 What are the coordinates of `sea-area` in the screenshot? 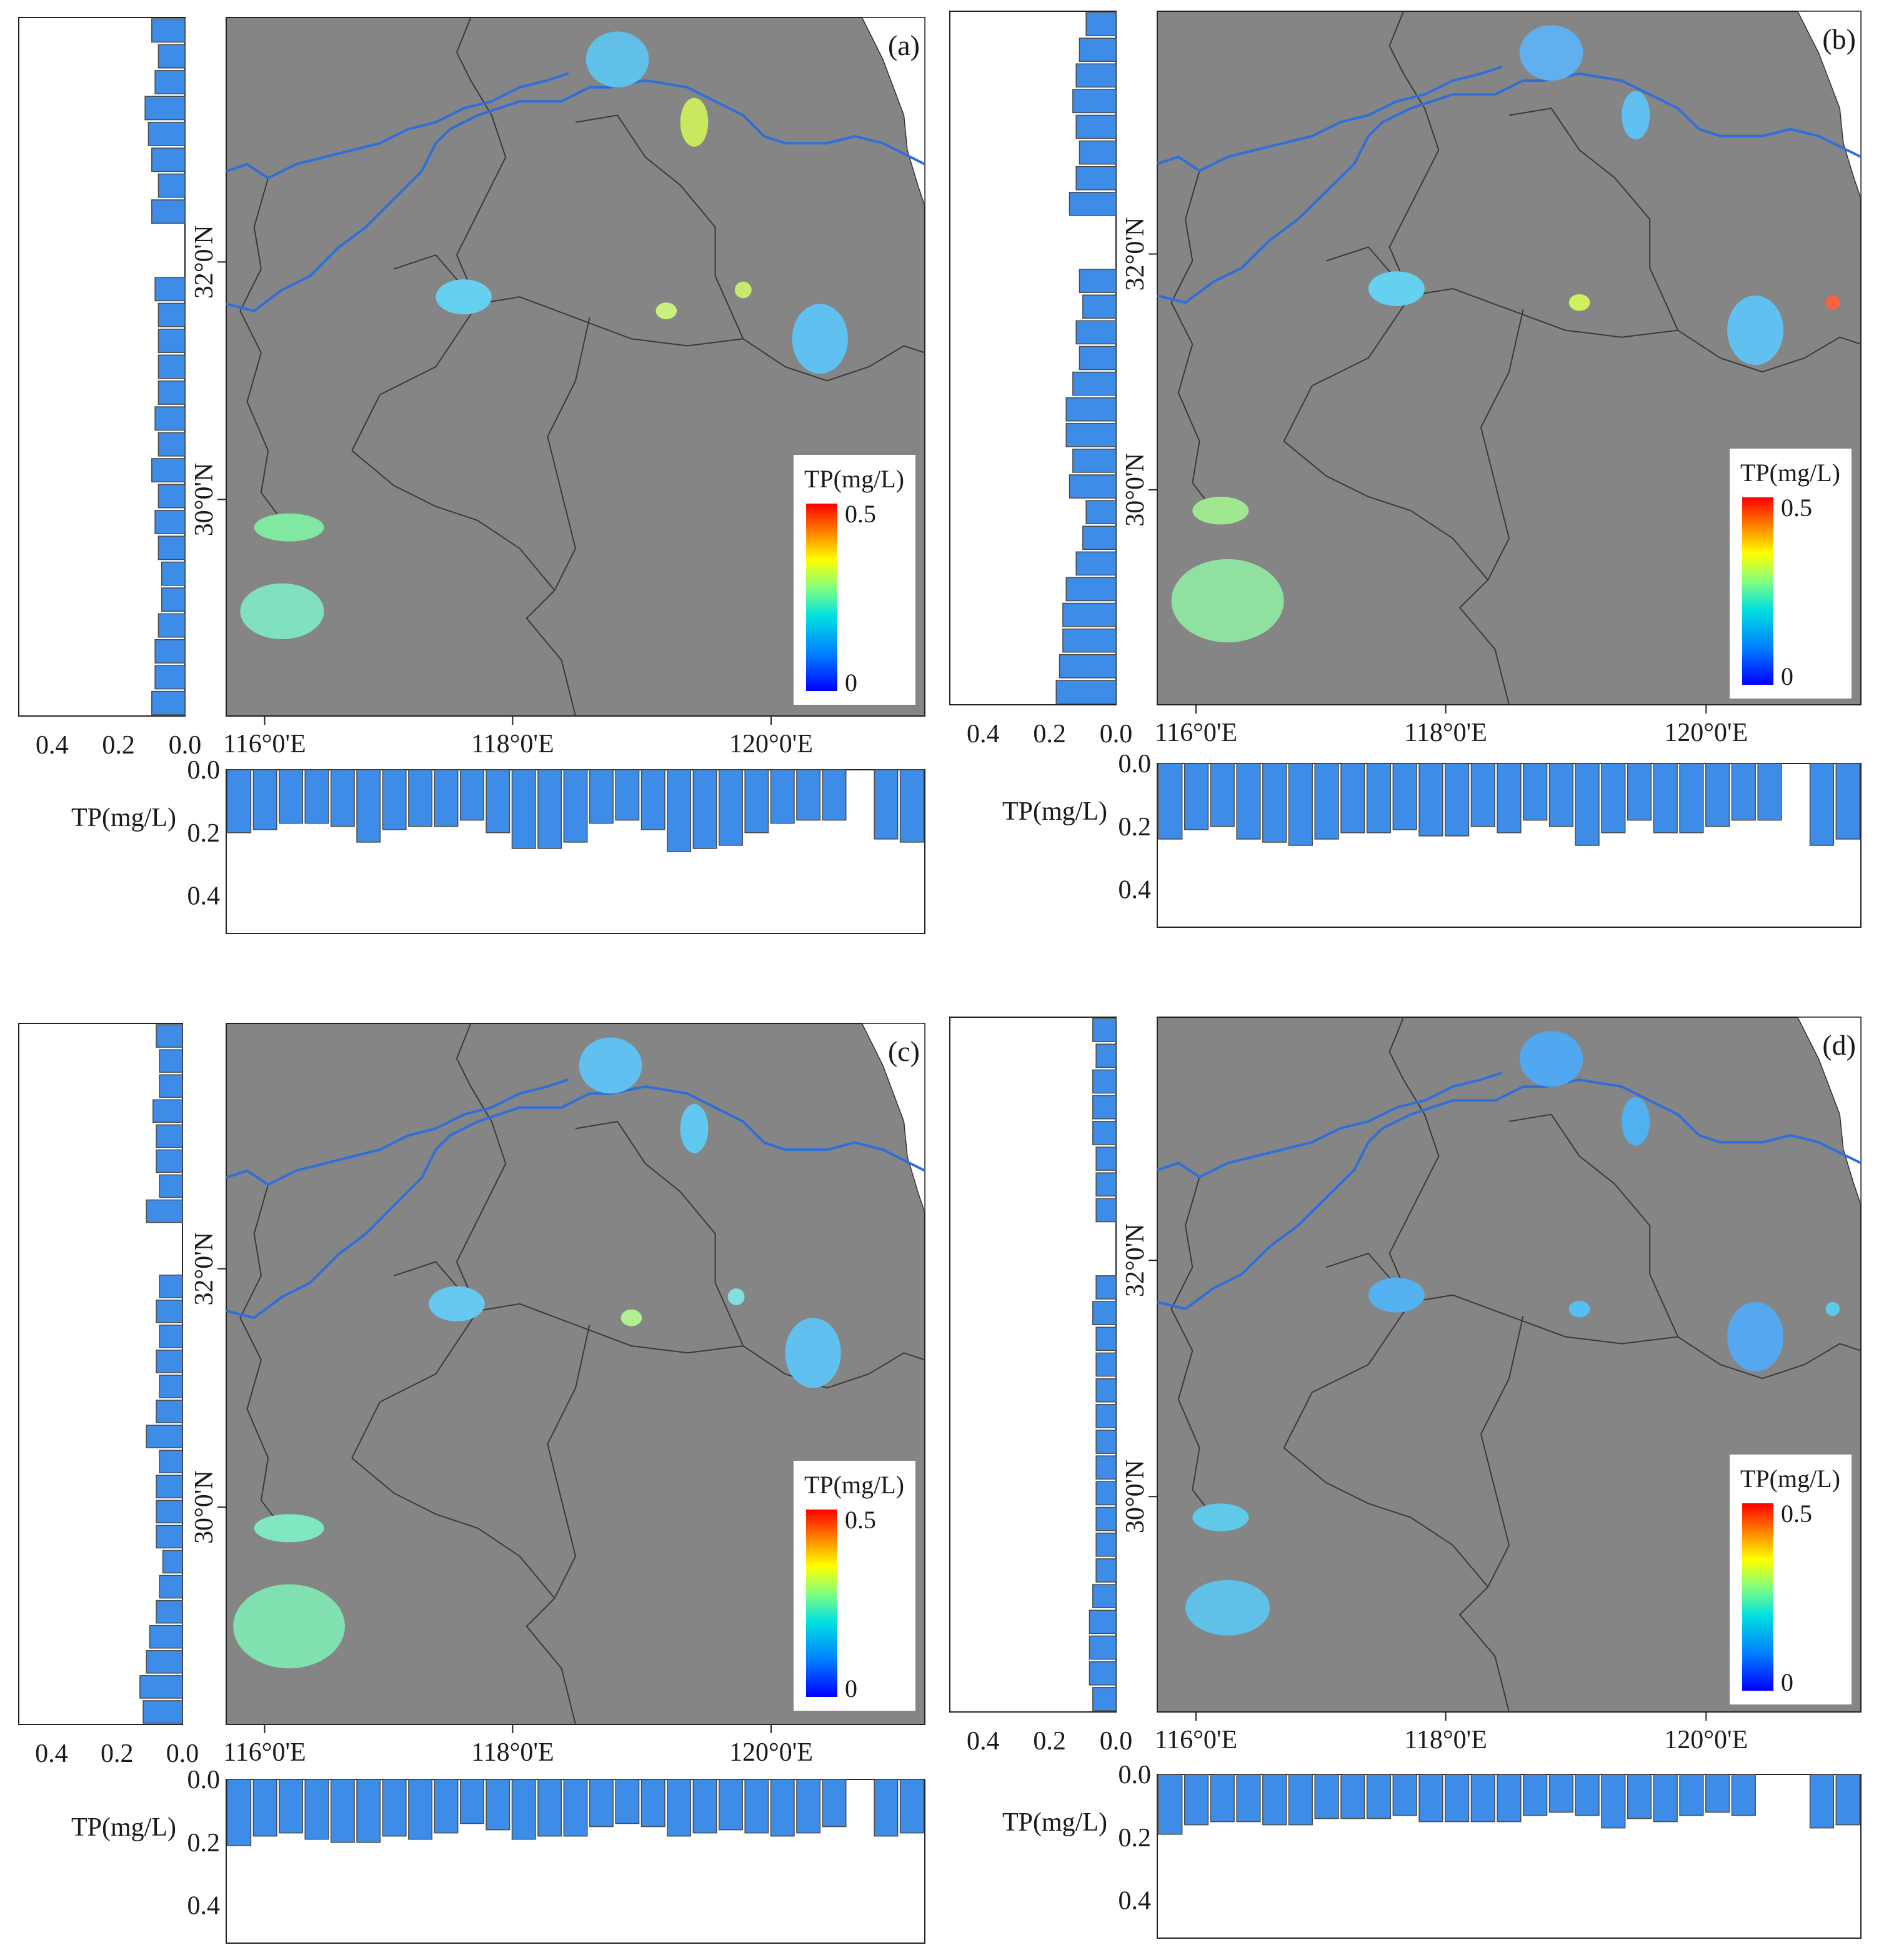 It's located at (893, 112).